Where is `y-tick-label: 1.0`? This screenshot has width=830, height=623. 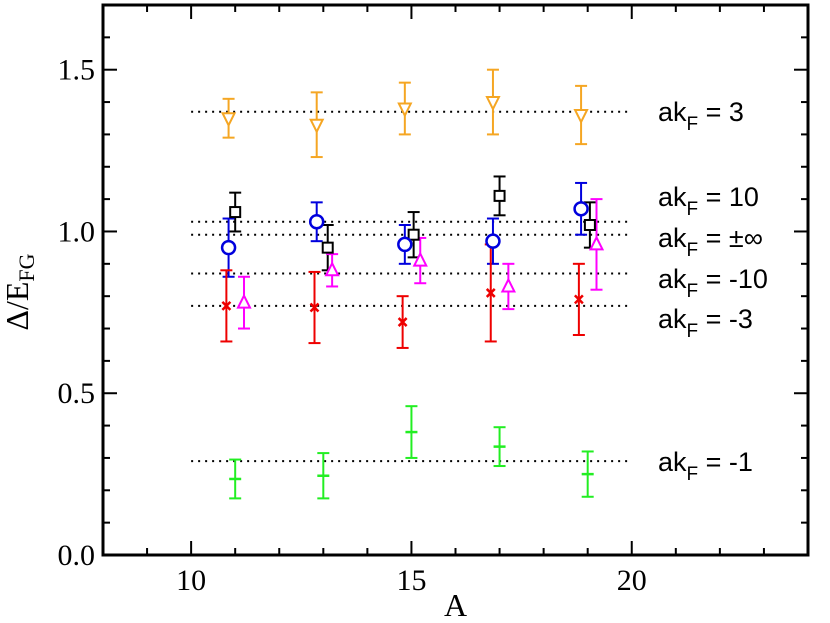
y-tick-label: 1.0 is located at coordinates (77, 231).